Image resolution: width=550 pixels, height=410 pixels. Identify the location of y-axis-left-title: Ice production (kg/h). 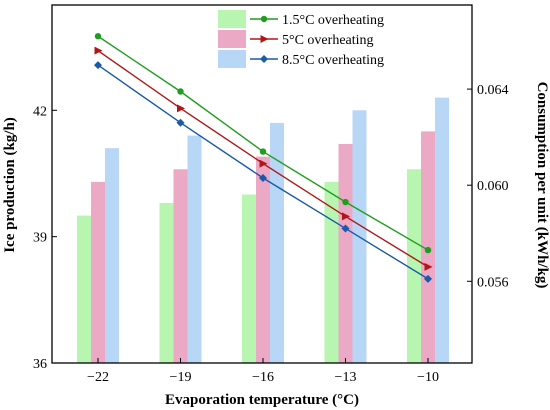
(10, 185).